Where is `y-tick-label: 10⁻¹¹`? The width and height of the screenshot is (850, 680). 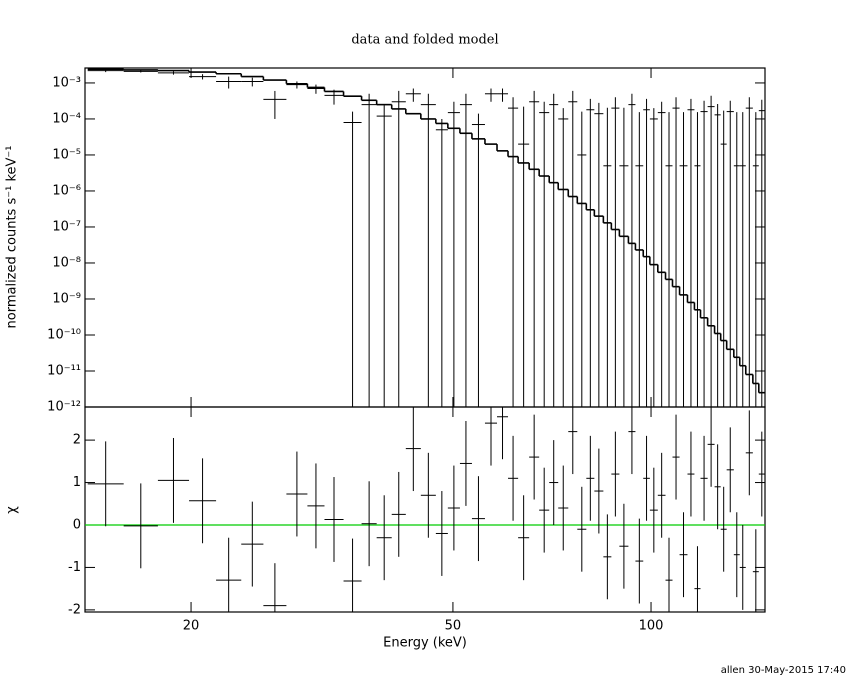 y-tick-label: 10⁻¹¹ is located at coordinates (64, 370).